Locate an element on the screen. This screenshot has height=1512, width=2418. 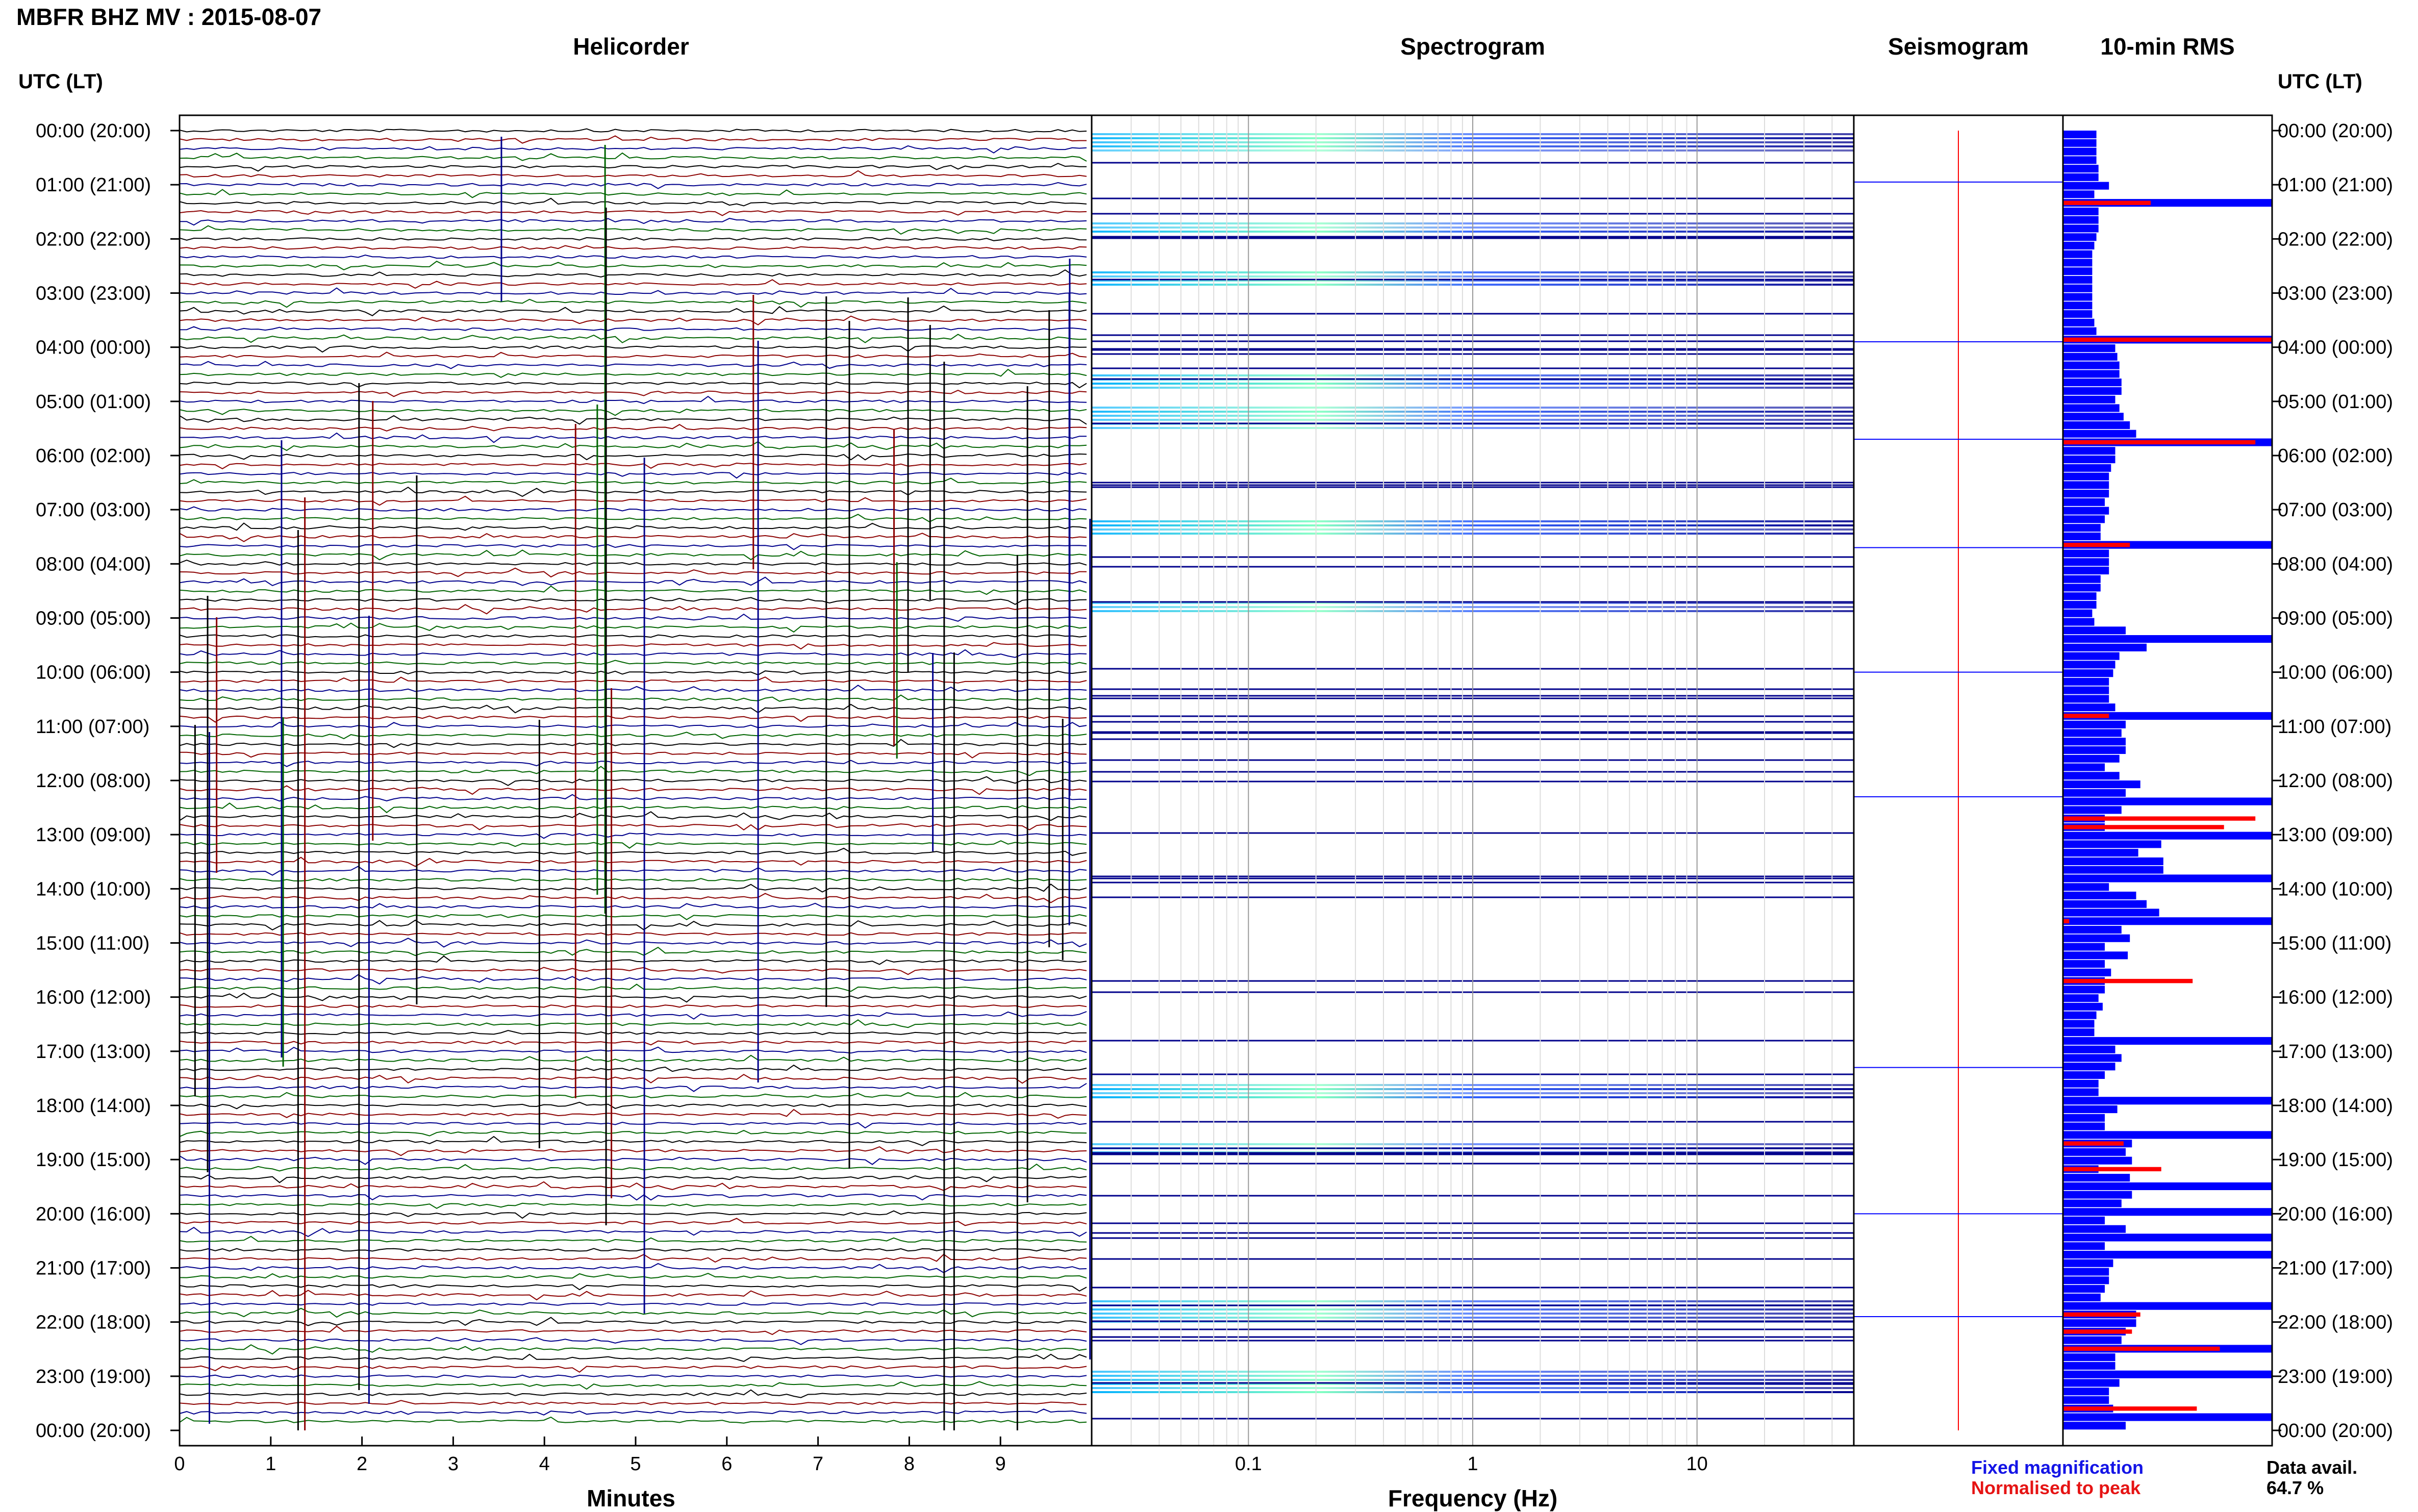
time-label-right: 17:00 (13:00) is located at coordinates (2336, 1052).